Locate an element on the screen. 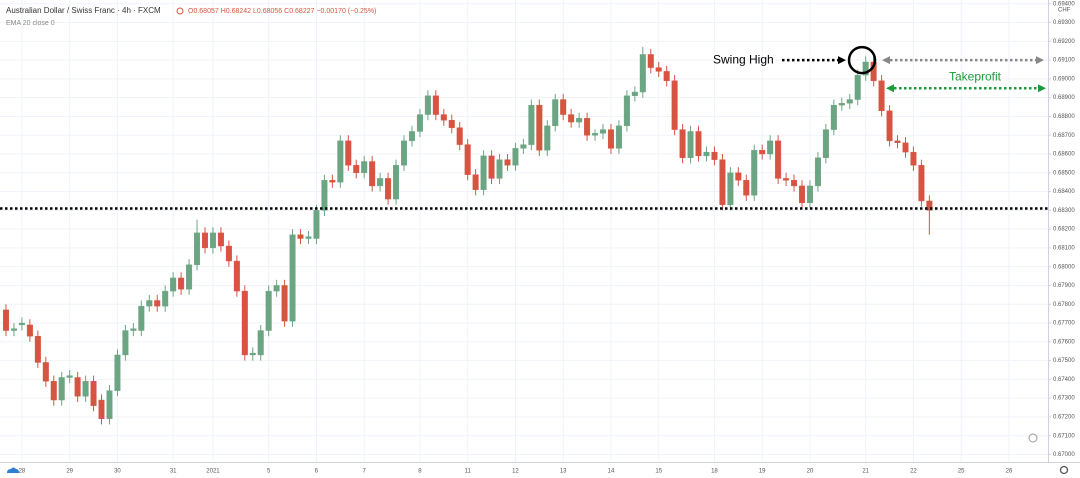 This screenshot has width=1080, height=478. y-tick-label: 0.68800 is located at coordinates (1064, 117).